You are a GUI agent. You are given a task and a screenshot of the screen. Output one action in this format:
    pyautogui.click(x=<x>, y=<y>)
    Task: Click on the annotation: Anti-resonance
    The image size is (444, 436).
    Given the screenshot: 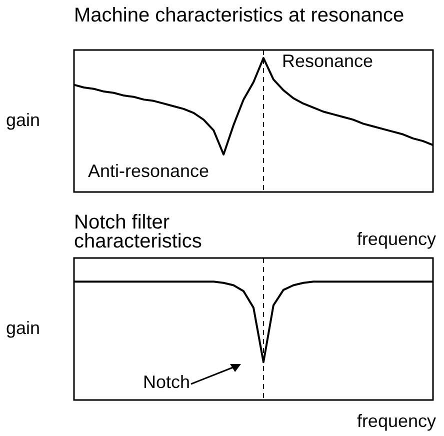 What is the action you would take?
    pyautogui.click(x=149, y=170)
    